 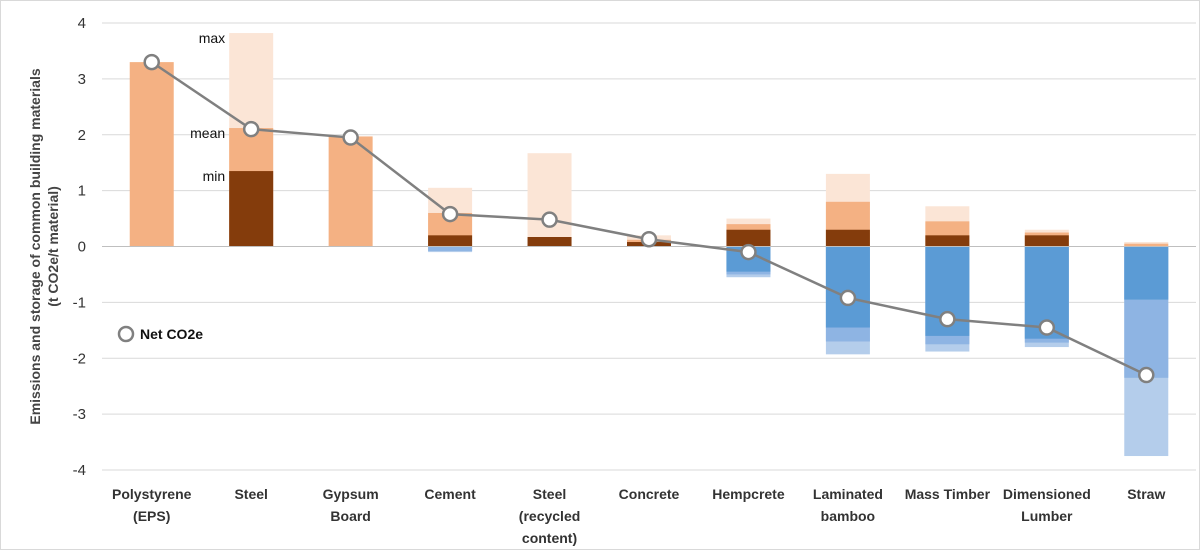 I want to click on x-category-label: Straw, so click(x=1146, y=494).